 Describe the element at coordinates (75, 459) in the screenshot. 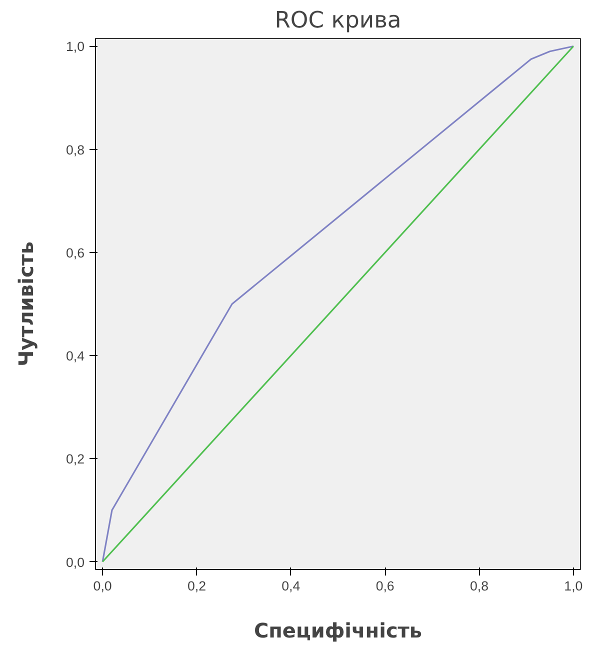

I see `y-tick-label: 0,2` at that location.